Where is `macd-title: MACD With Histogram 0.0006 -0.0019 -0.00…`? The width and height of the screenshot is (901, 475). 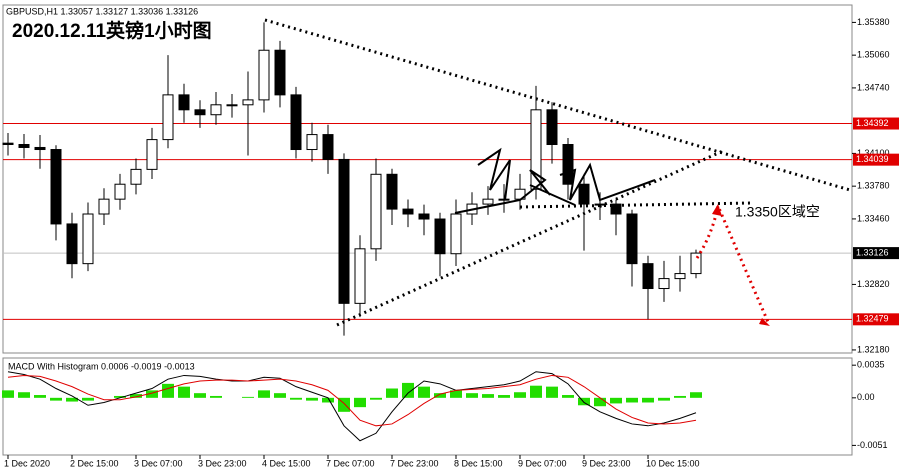 macd-title: MACD With Histogram 0.0006 -0.0019 -0.00… is located at coordinates (101, 366).